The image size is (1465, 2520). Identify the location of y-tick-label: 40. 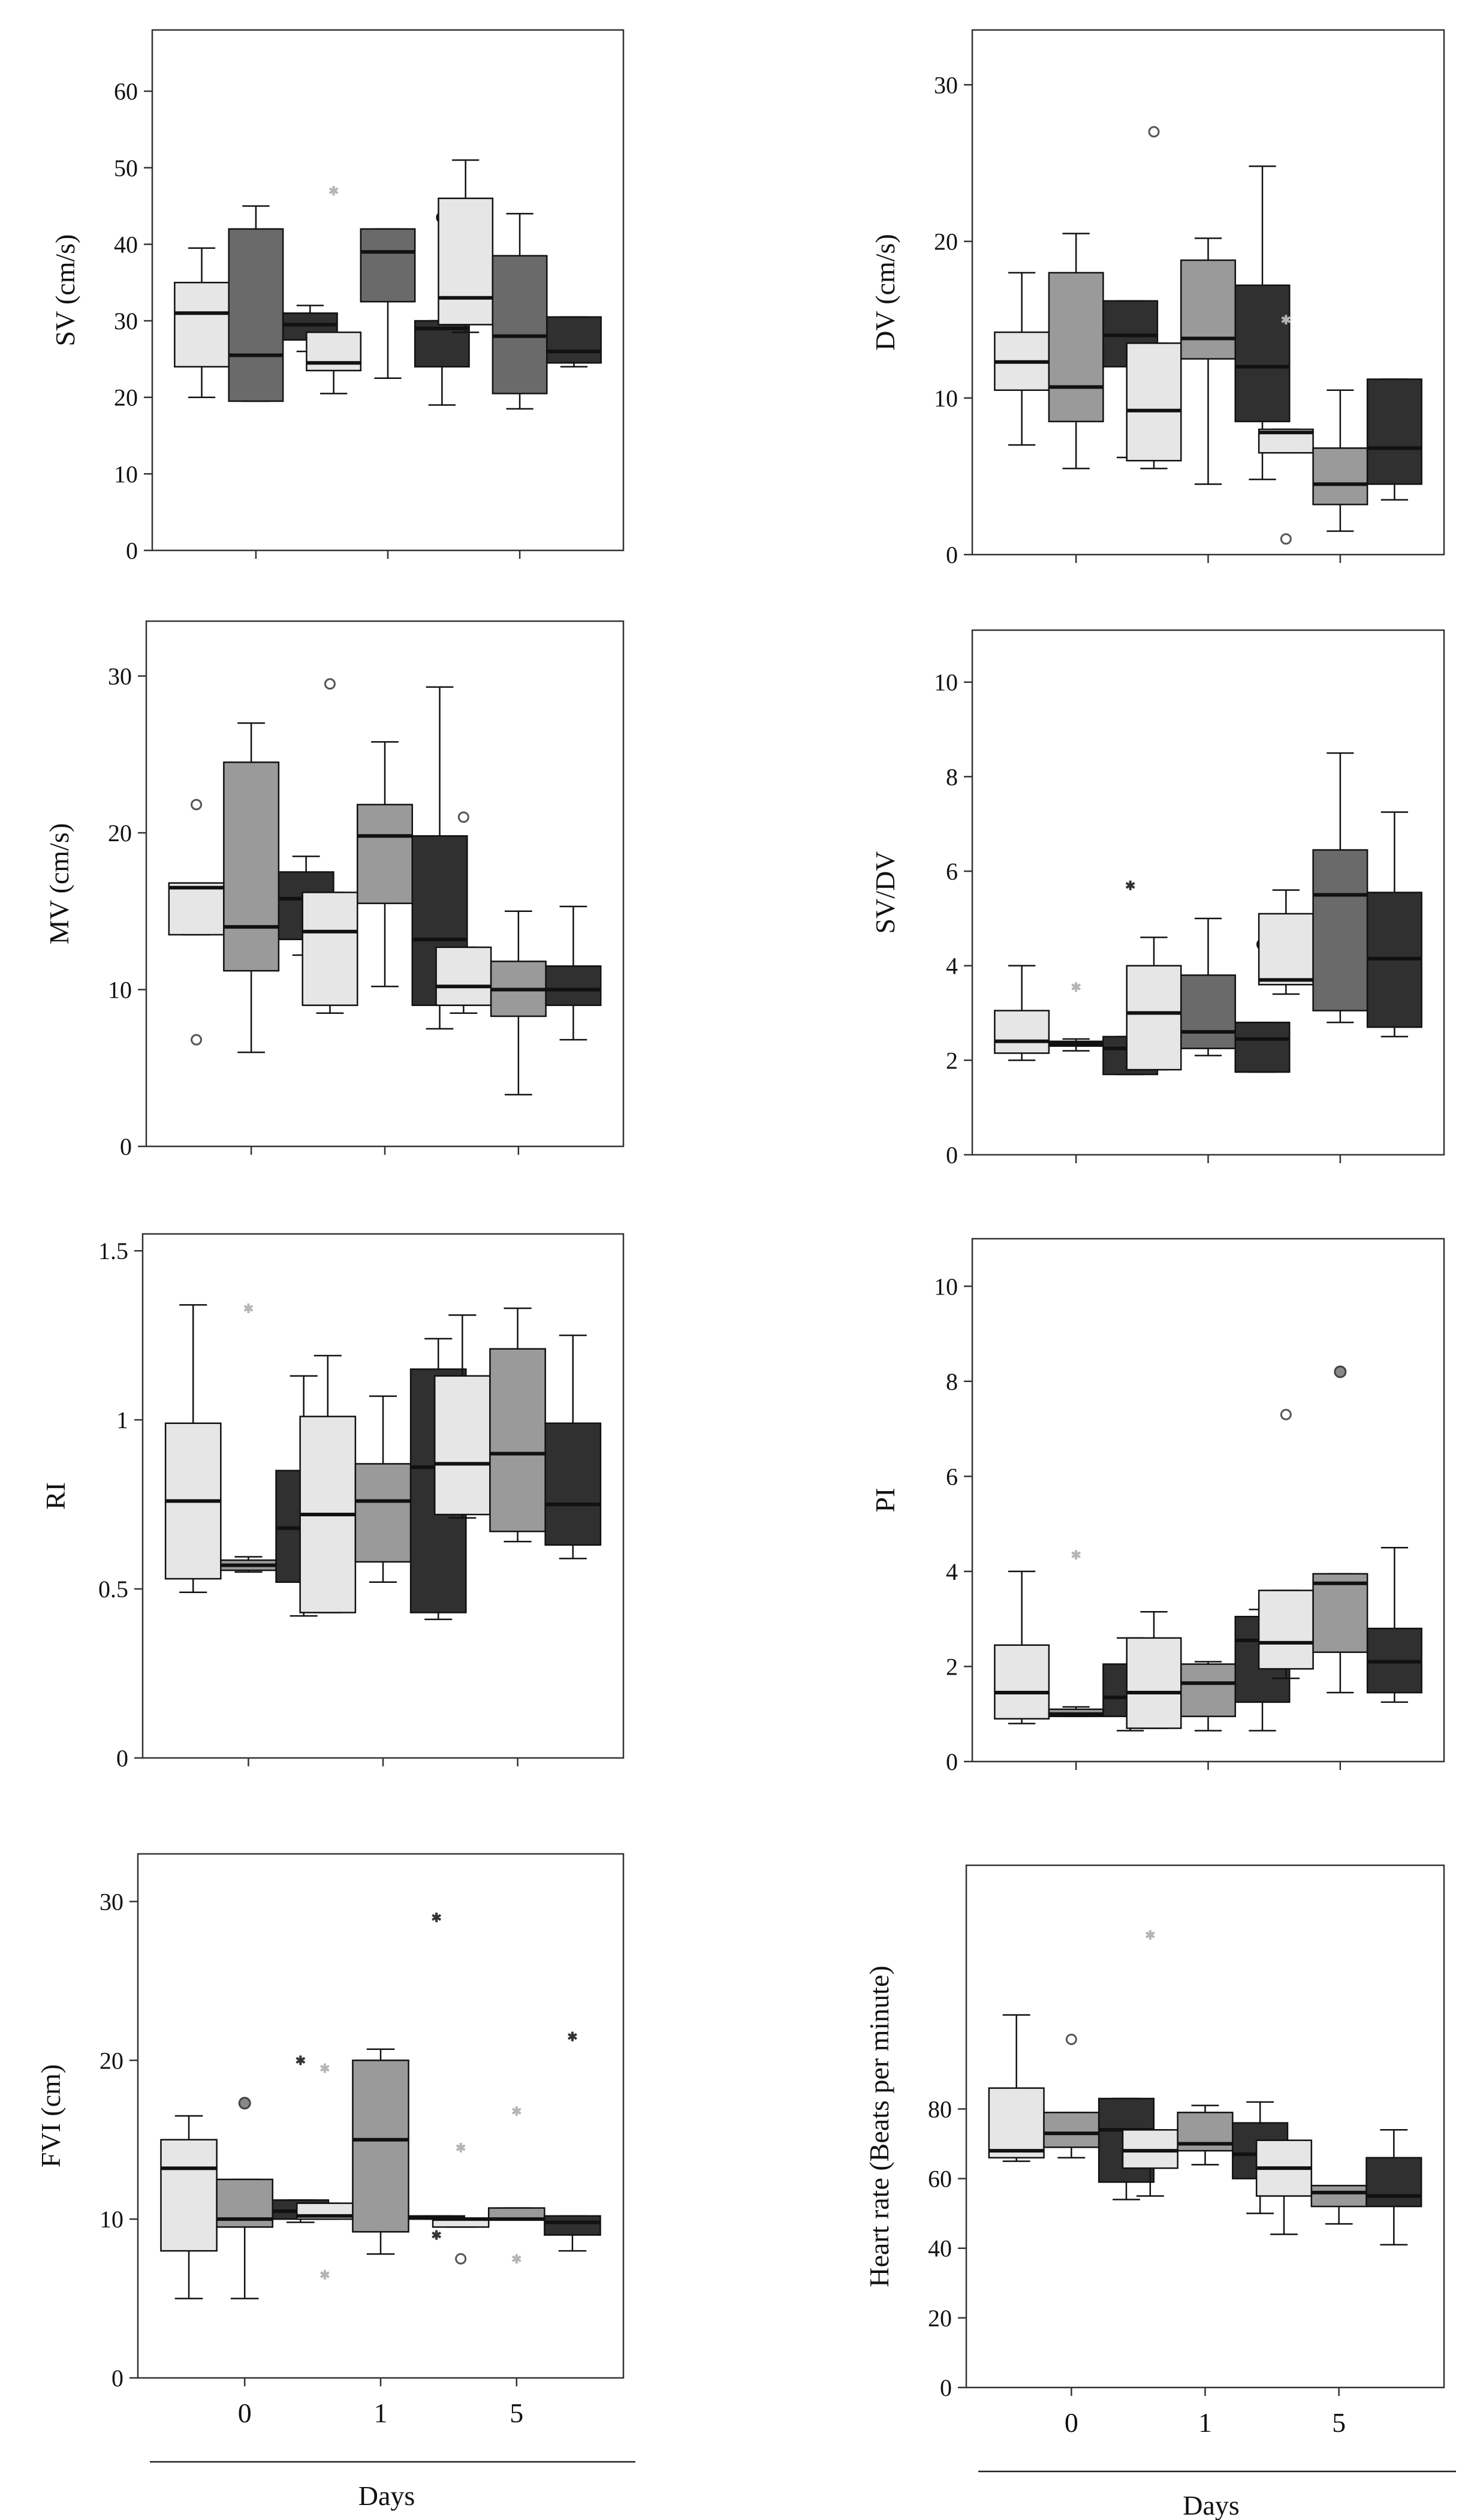
(940, 2248).